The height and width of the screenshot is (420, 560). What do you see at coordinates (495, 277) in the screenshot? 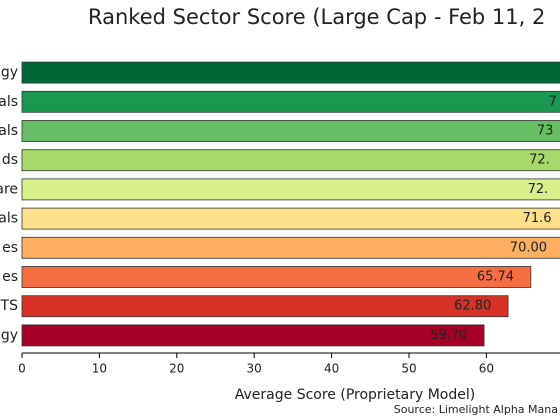
I see `value-label: 65.74` at bounding box center [495, 277].